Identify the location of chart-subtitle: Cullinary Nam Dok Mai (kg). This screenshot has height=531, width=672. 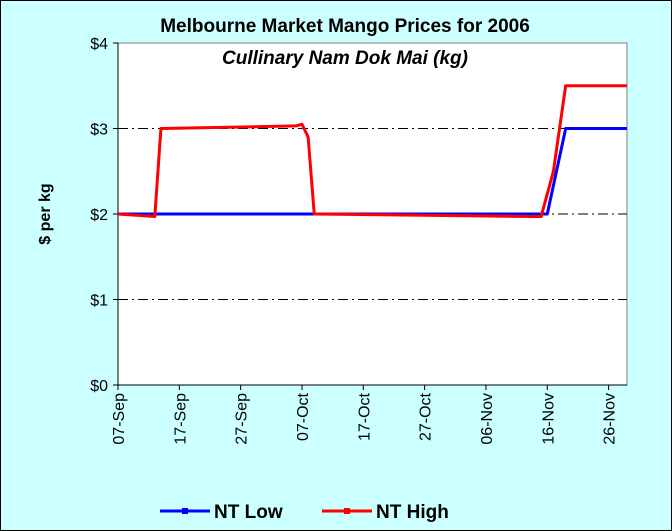
(345, 58).